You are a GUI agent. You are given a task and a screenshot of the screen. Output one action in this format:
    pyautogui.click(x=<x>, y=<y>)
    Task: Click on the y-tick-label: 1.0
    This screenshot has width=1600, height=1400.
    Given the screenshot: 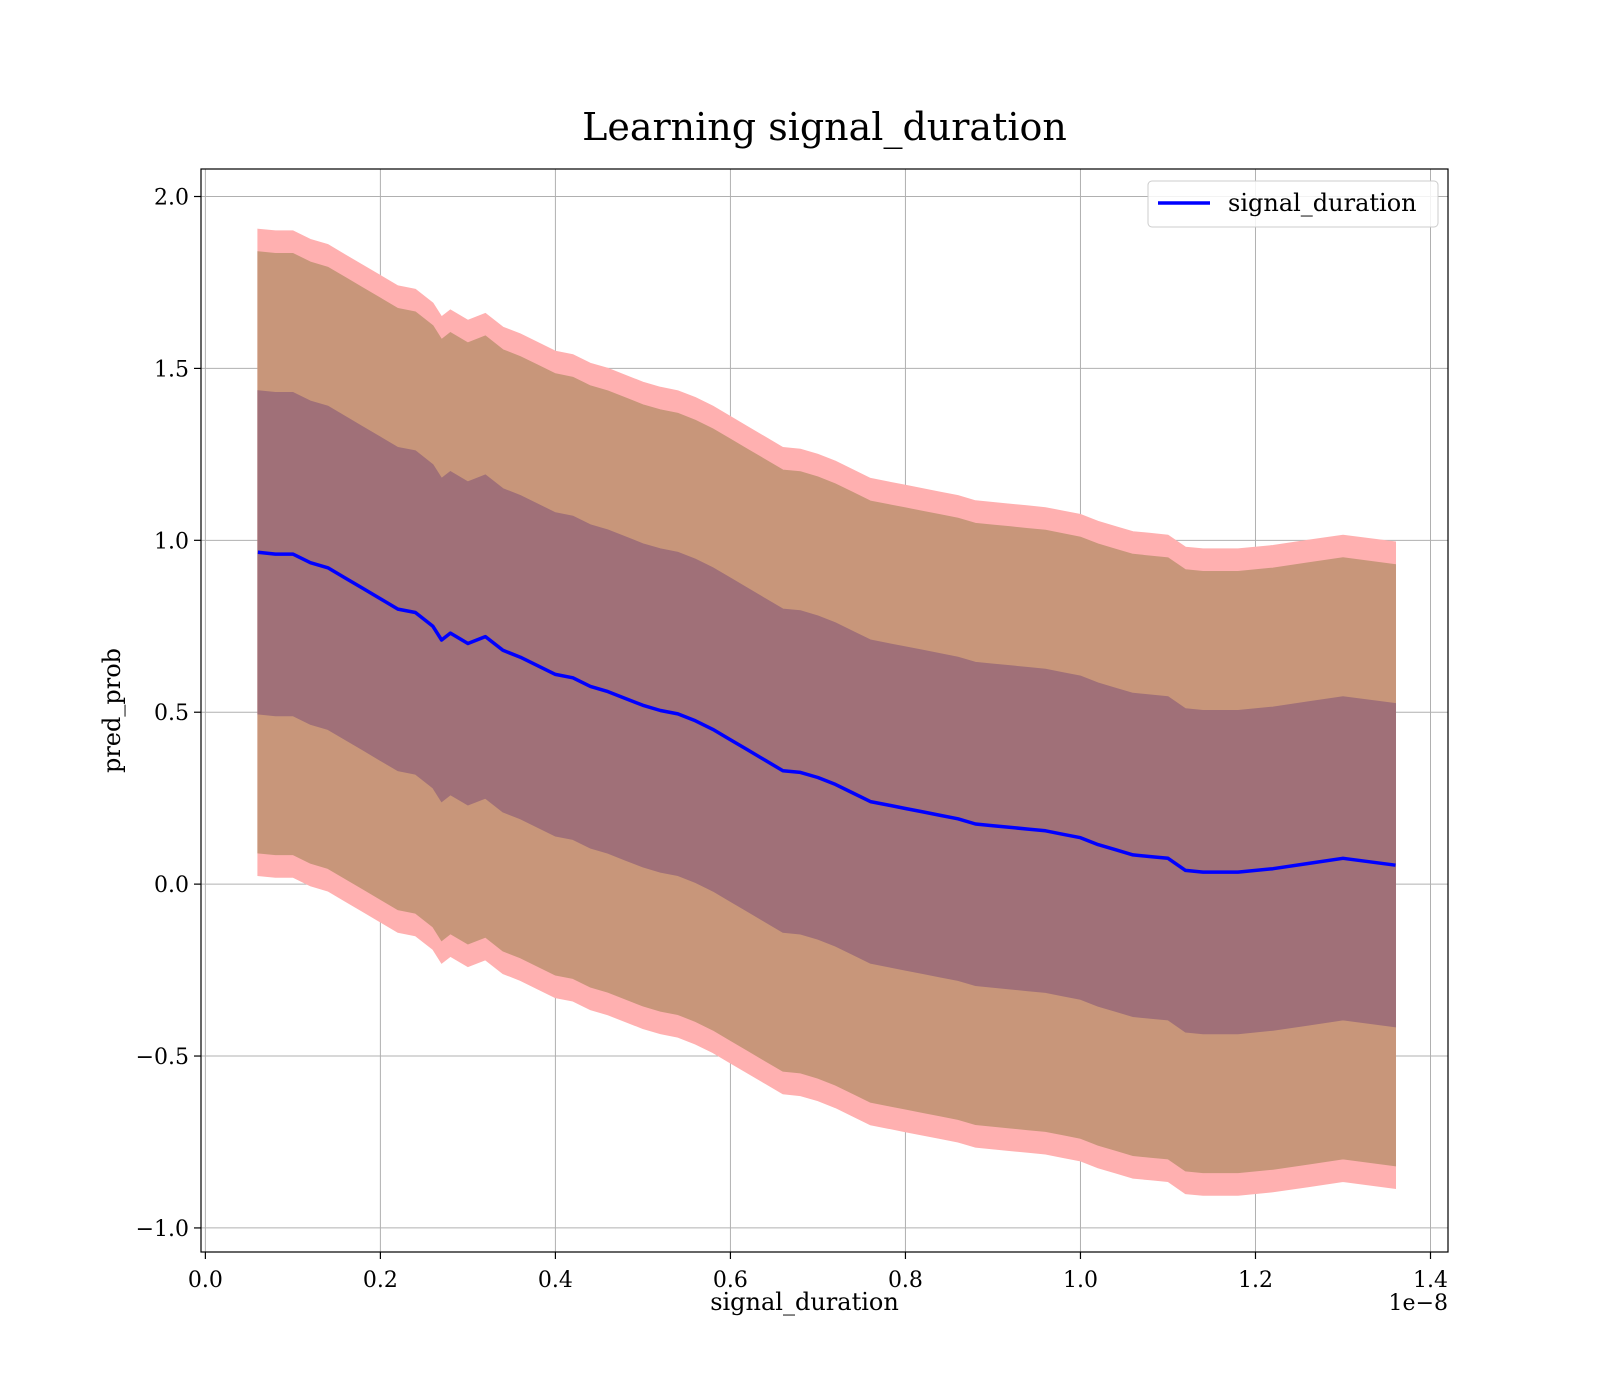 What is the action you would take?
    pyautogui.click(x=171, y=541)
    